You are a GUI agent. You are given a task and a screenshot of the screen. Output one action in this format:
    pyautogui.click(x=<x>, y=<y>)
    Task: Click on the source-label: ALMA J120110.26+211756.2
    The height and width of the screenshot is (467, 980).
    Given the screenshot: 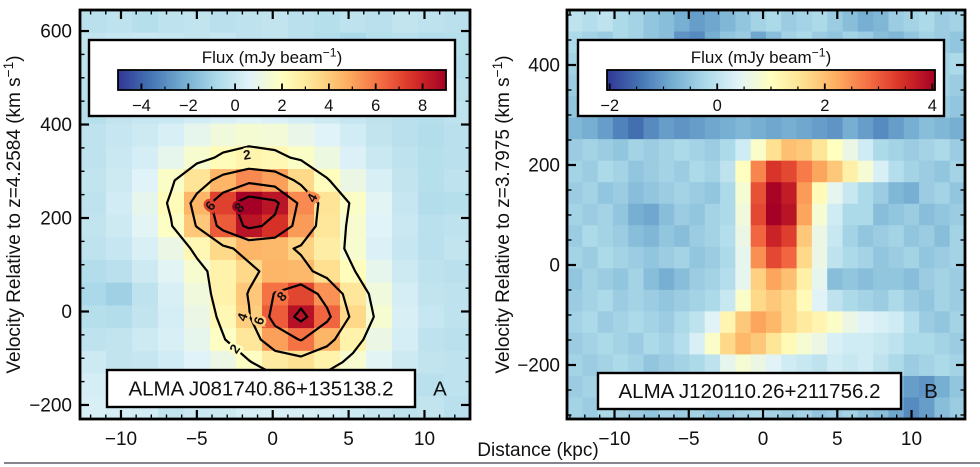 What is the action you would take?
    pyautogui.click(x=750, y=391)
    